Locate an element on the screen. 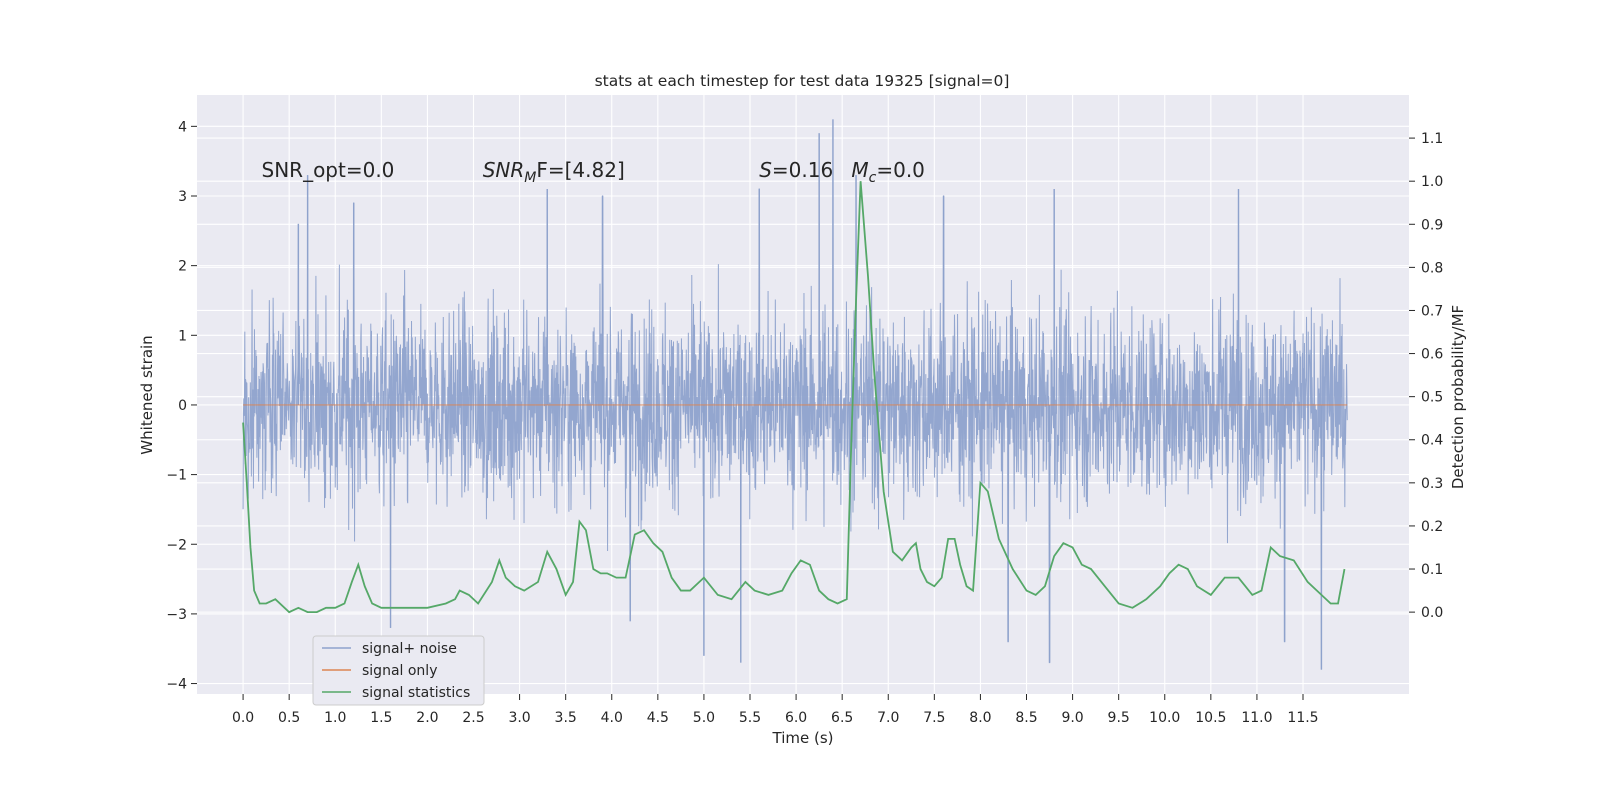  x-tick-label: 7.5 is located at coordinates (934, 718).